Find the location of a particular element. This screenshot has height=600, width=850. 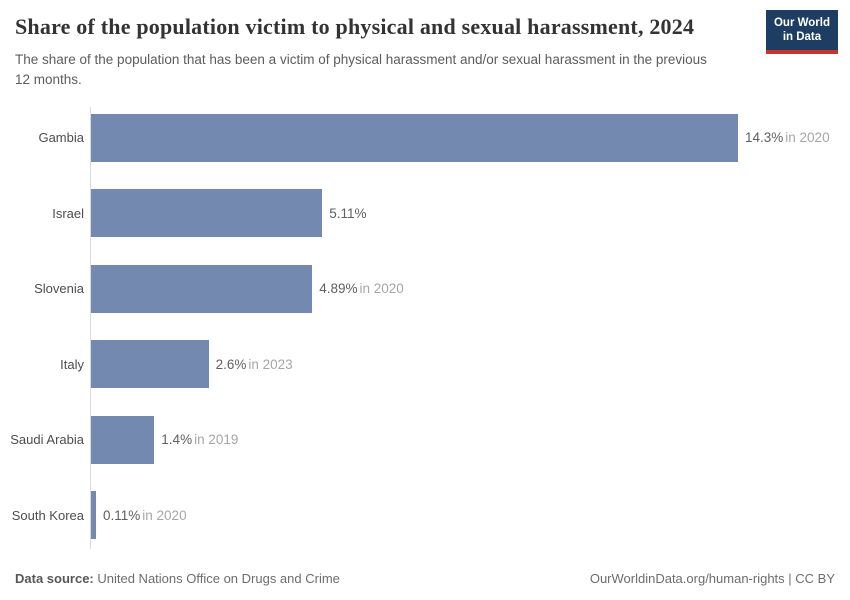

bar-row: South Korea 0.11% in 2020 is located at coordinates (417, 516).